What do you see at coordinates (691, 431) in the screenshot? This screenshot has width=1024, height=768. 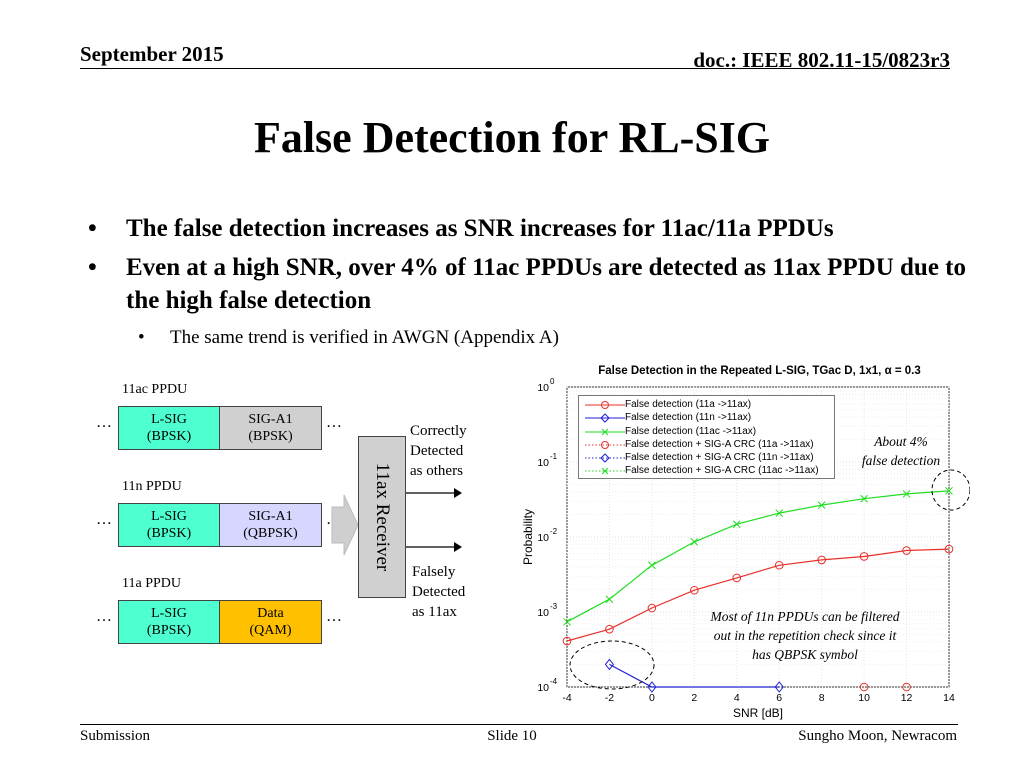 I see `legend-label: False detection (11ac ->11ax)` at bounding box center [691, 431].